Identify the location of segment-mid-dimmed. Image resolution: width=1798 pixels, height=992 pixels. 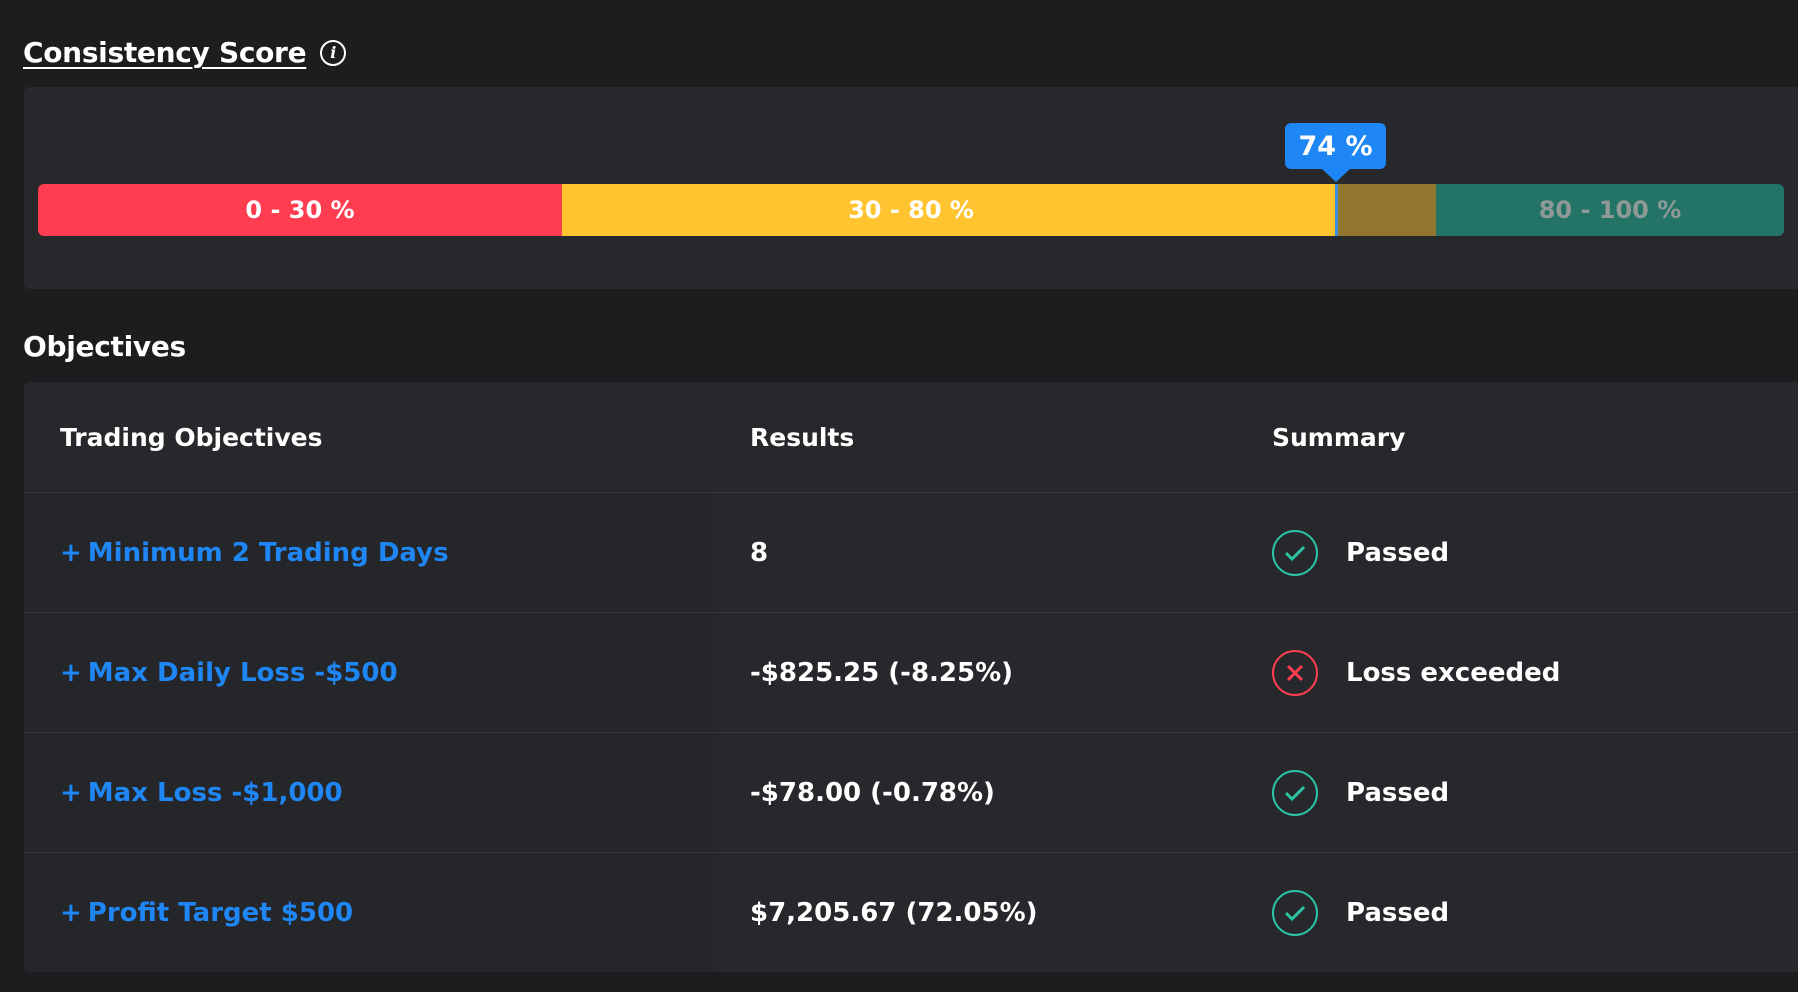
(1386, 210).